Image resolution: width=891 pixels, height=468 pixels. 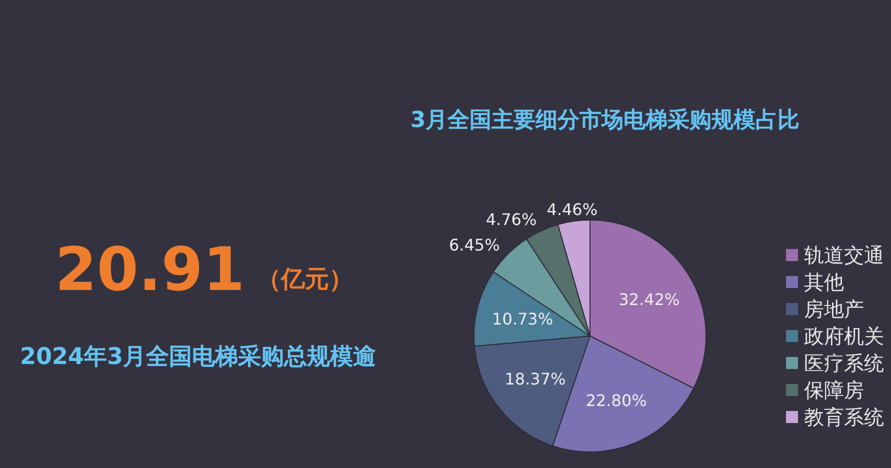 What do you see at coordinates (605, 120) in the screenshot?
I see `title: 3月全国主要细分市场电梯采购规模占比` at bounding box center [605, 120].